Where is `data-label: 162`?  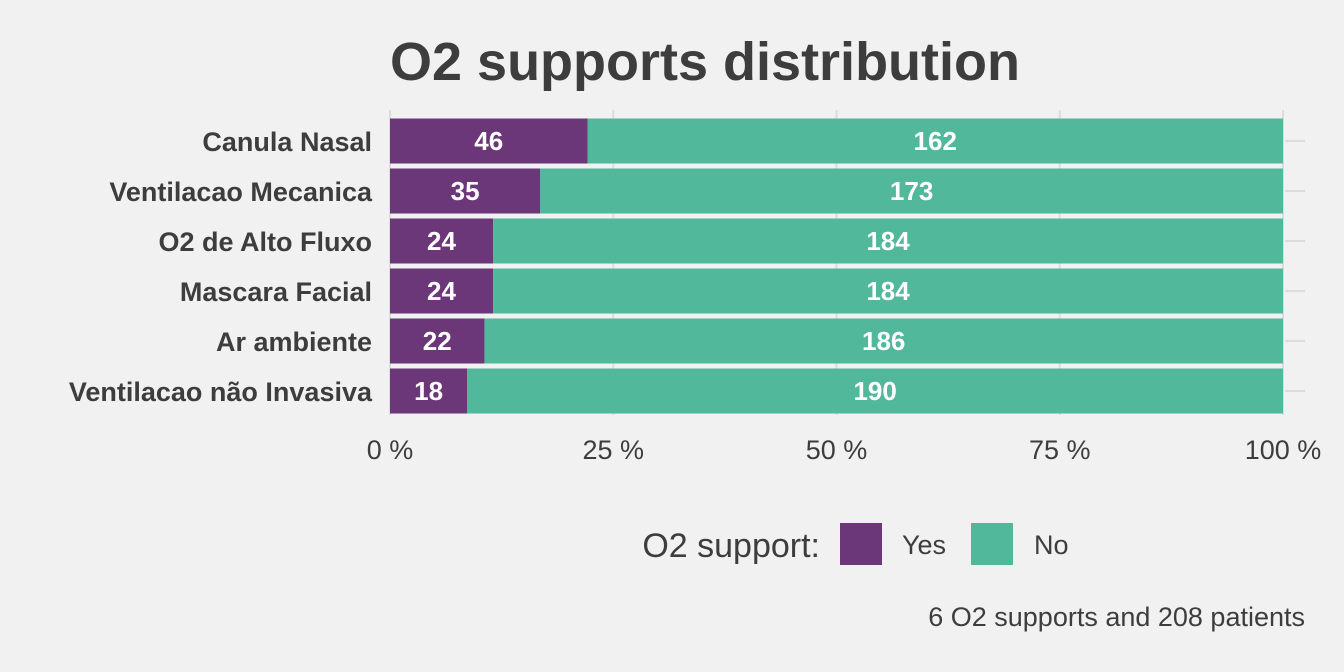
data-label: 162 is located at coordinates (935, 141).